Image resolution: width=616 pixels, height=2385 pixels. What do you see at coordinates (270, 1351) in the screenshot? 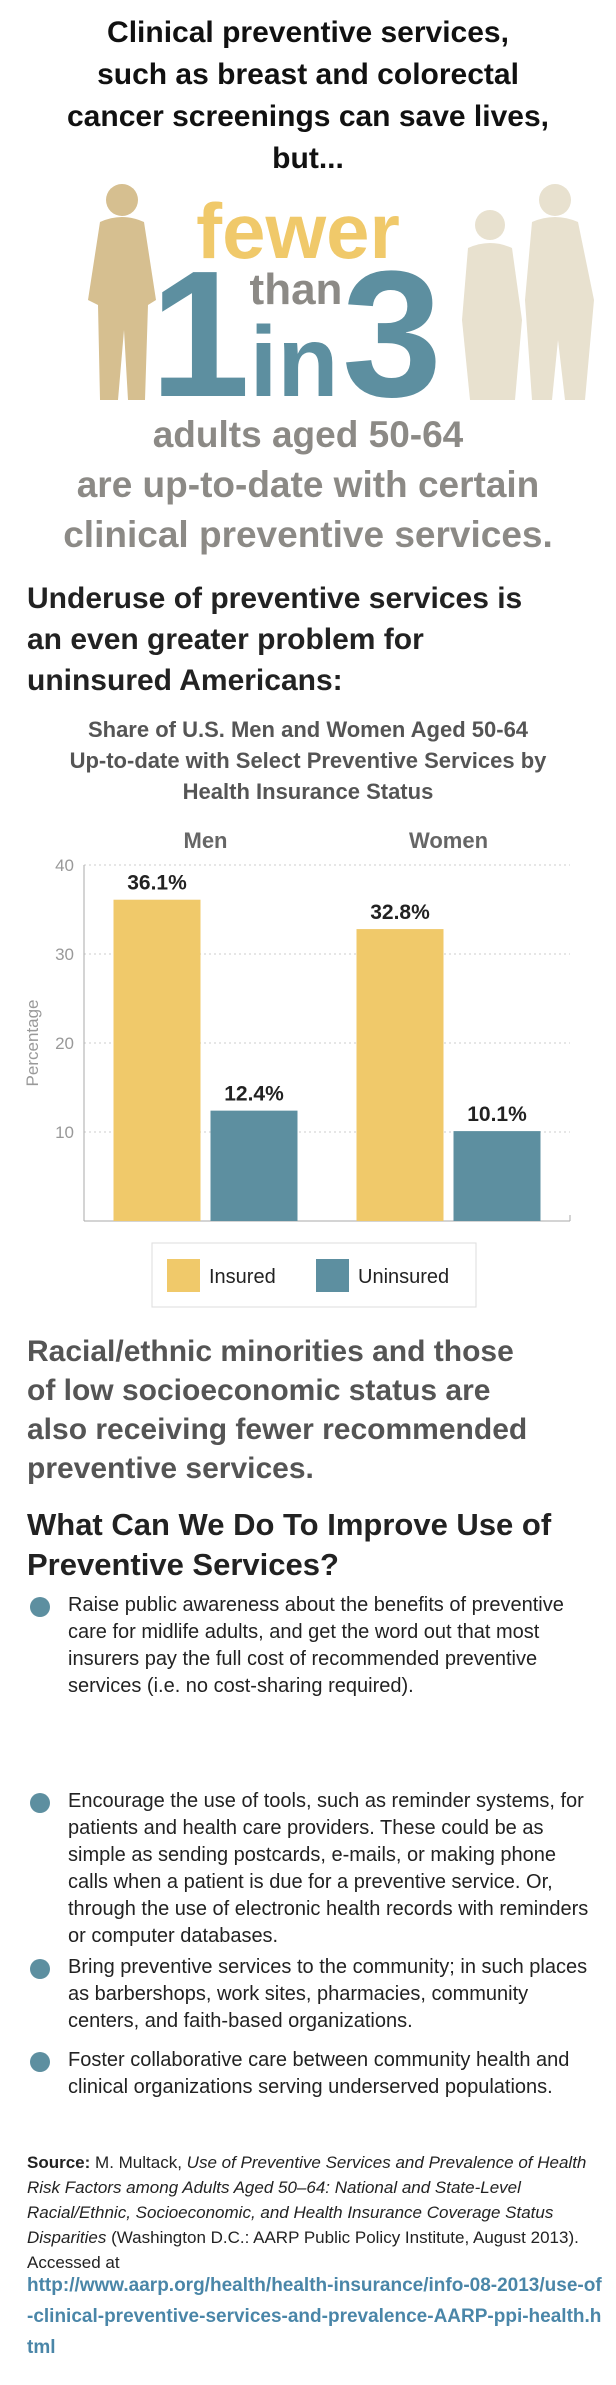
I see `minorities-text: Racial/ethnic minorities and those` at bounding box center [270, 1351].